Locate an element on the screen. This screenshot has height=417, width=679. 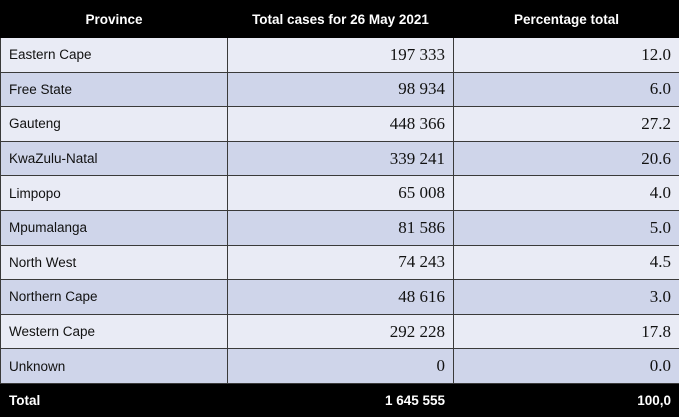
province-cell: Northern Cape is located at coordinates (114, 297).